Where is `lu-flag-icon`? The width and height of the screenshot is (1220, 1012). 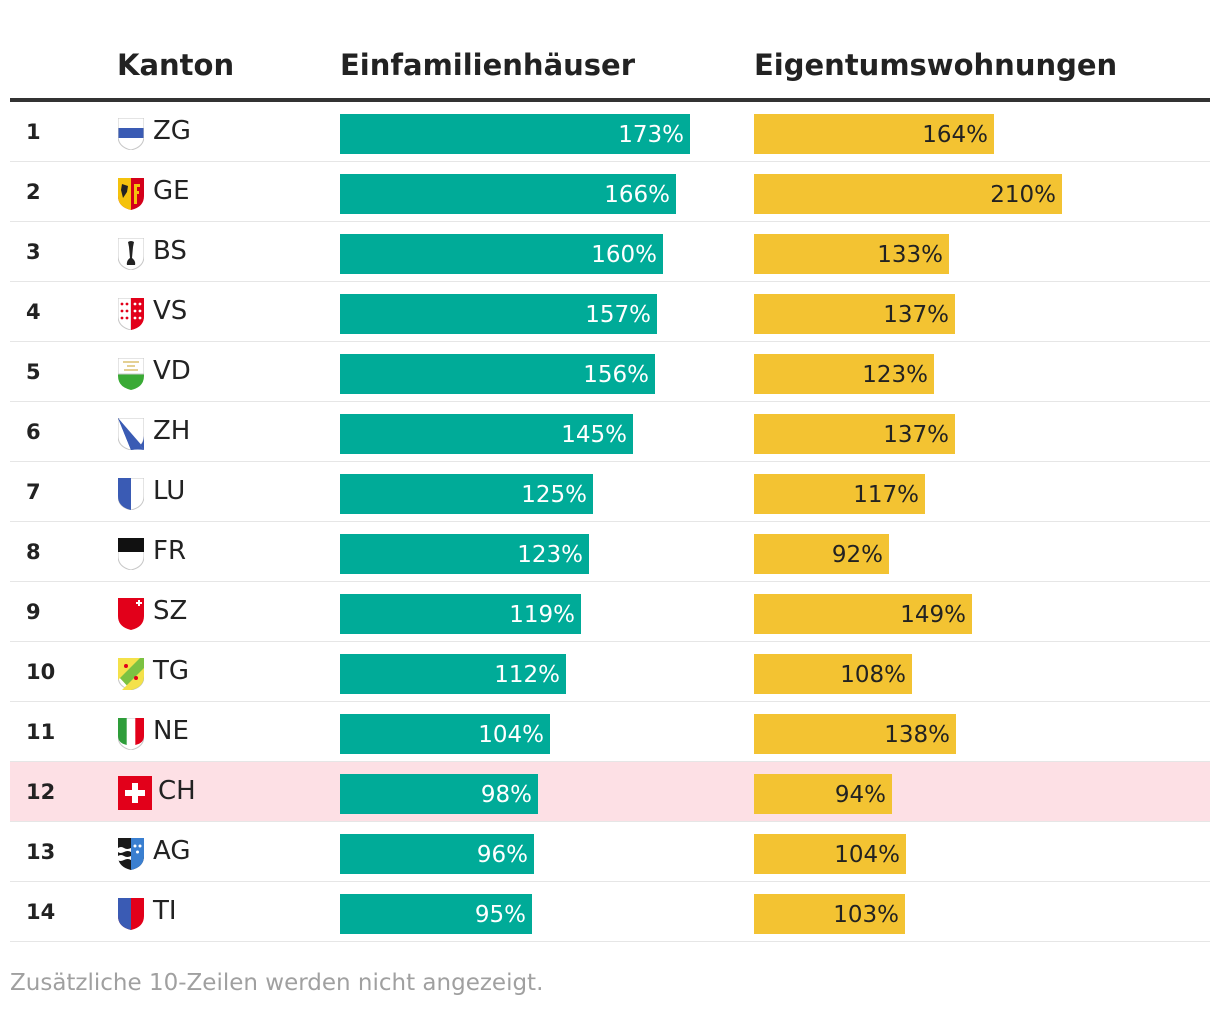 lu-flag-icon is located at coordinates (131, 494).